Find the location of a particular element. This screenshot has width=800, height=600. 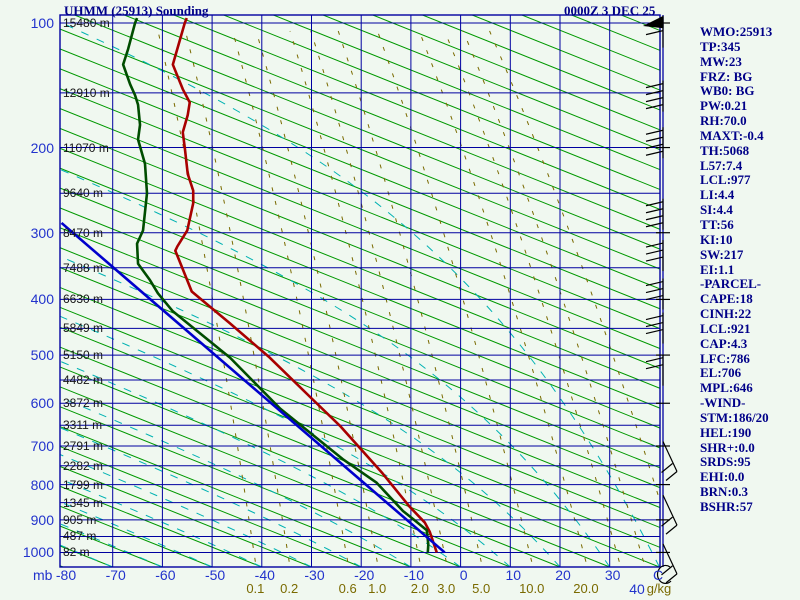

pressure-label: 600 is located at coordinates (42, 403).